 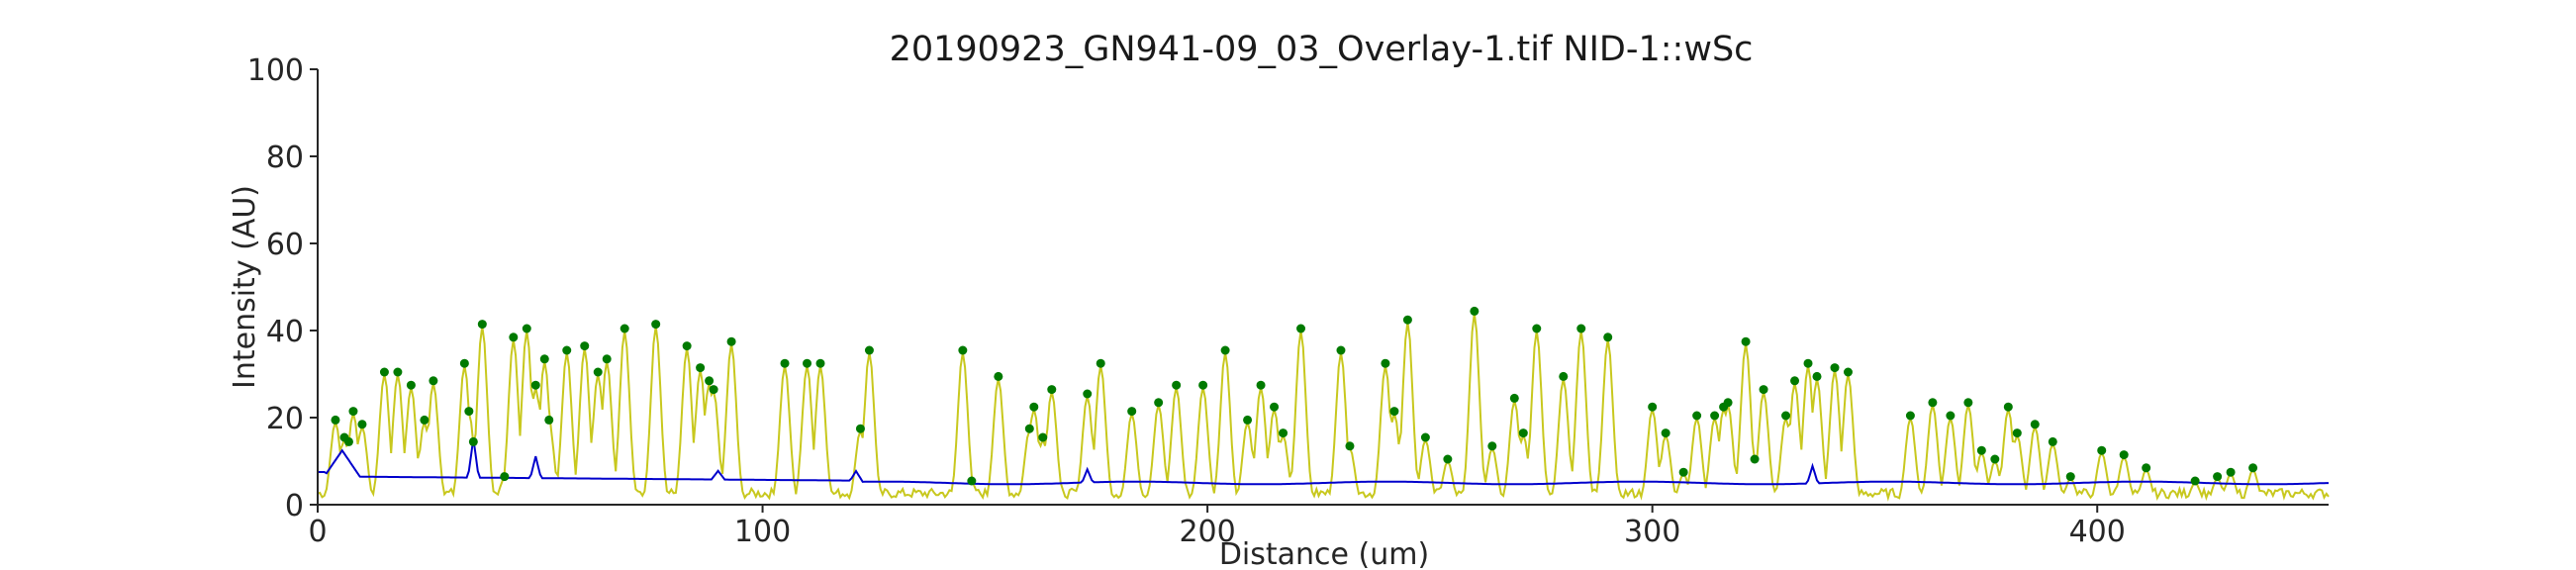 What do you see at coordinates (1217, 527) in the screenshot?
I see `x-axis-ticks: 0 100 200 300 400` at bounding box center [1217, 527].